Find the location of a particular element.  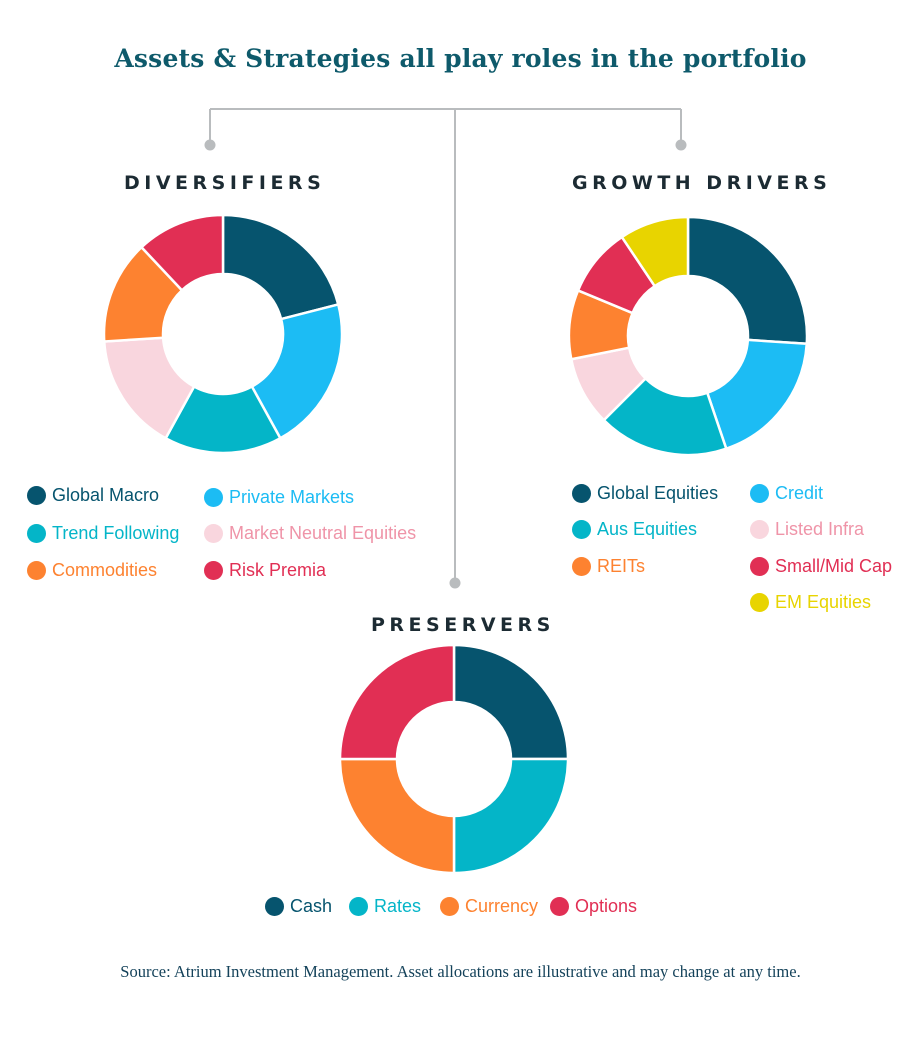

growth-drivers-title: GROWTH DRIVERS is located at coordinates (702, 183).